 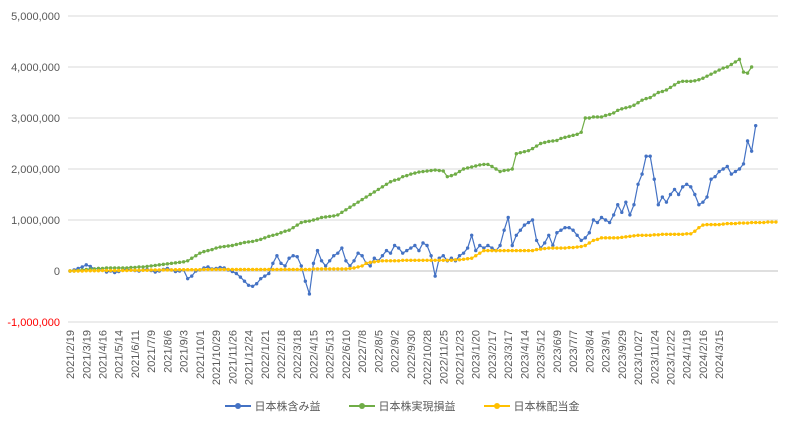 I want to click on x-tick-label: 2022/9/30, so click(x=412, y=354).